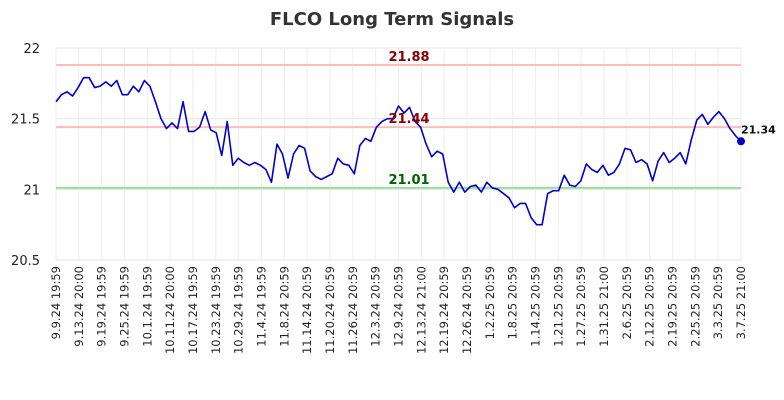 The image size is (784, 400). Describe the element at coordinates (376, 306) in the screenshot. I see `x-tick-label: 12.3.24 20:59` at that location.